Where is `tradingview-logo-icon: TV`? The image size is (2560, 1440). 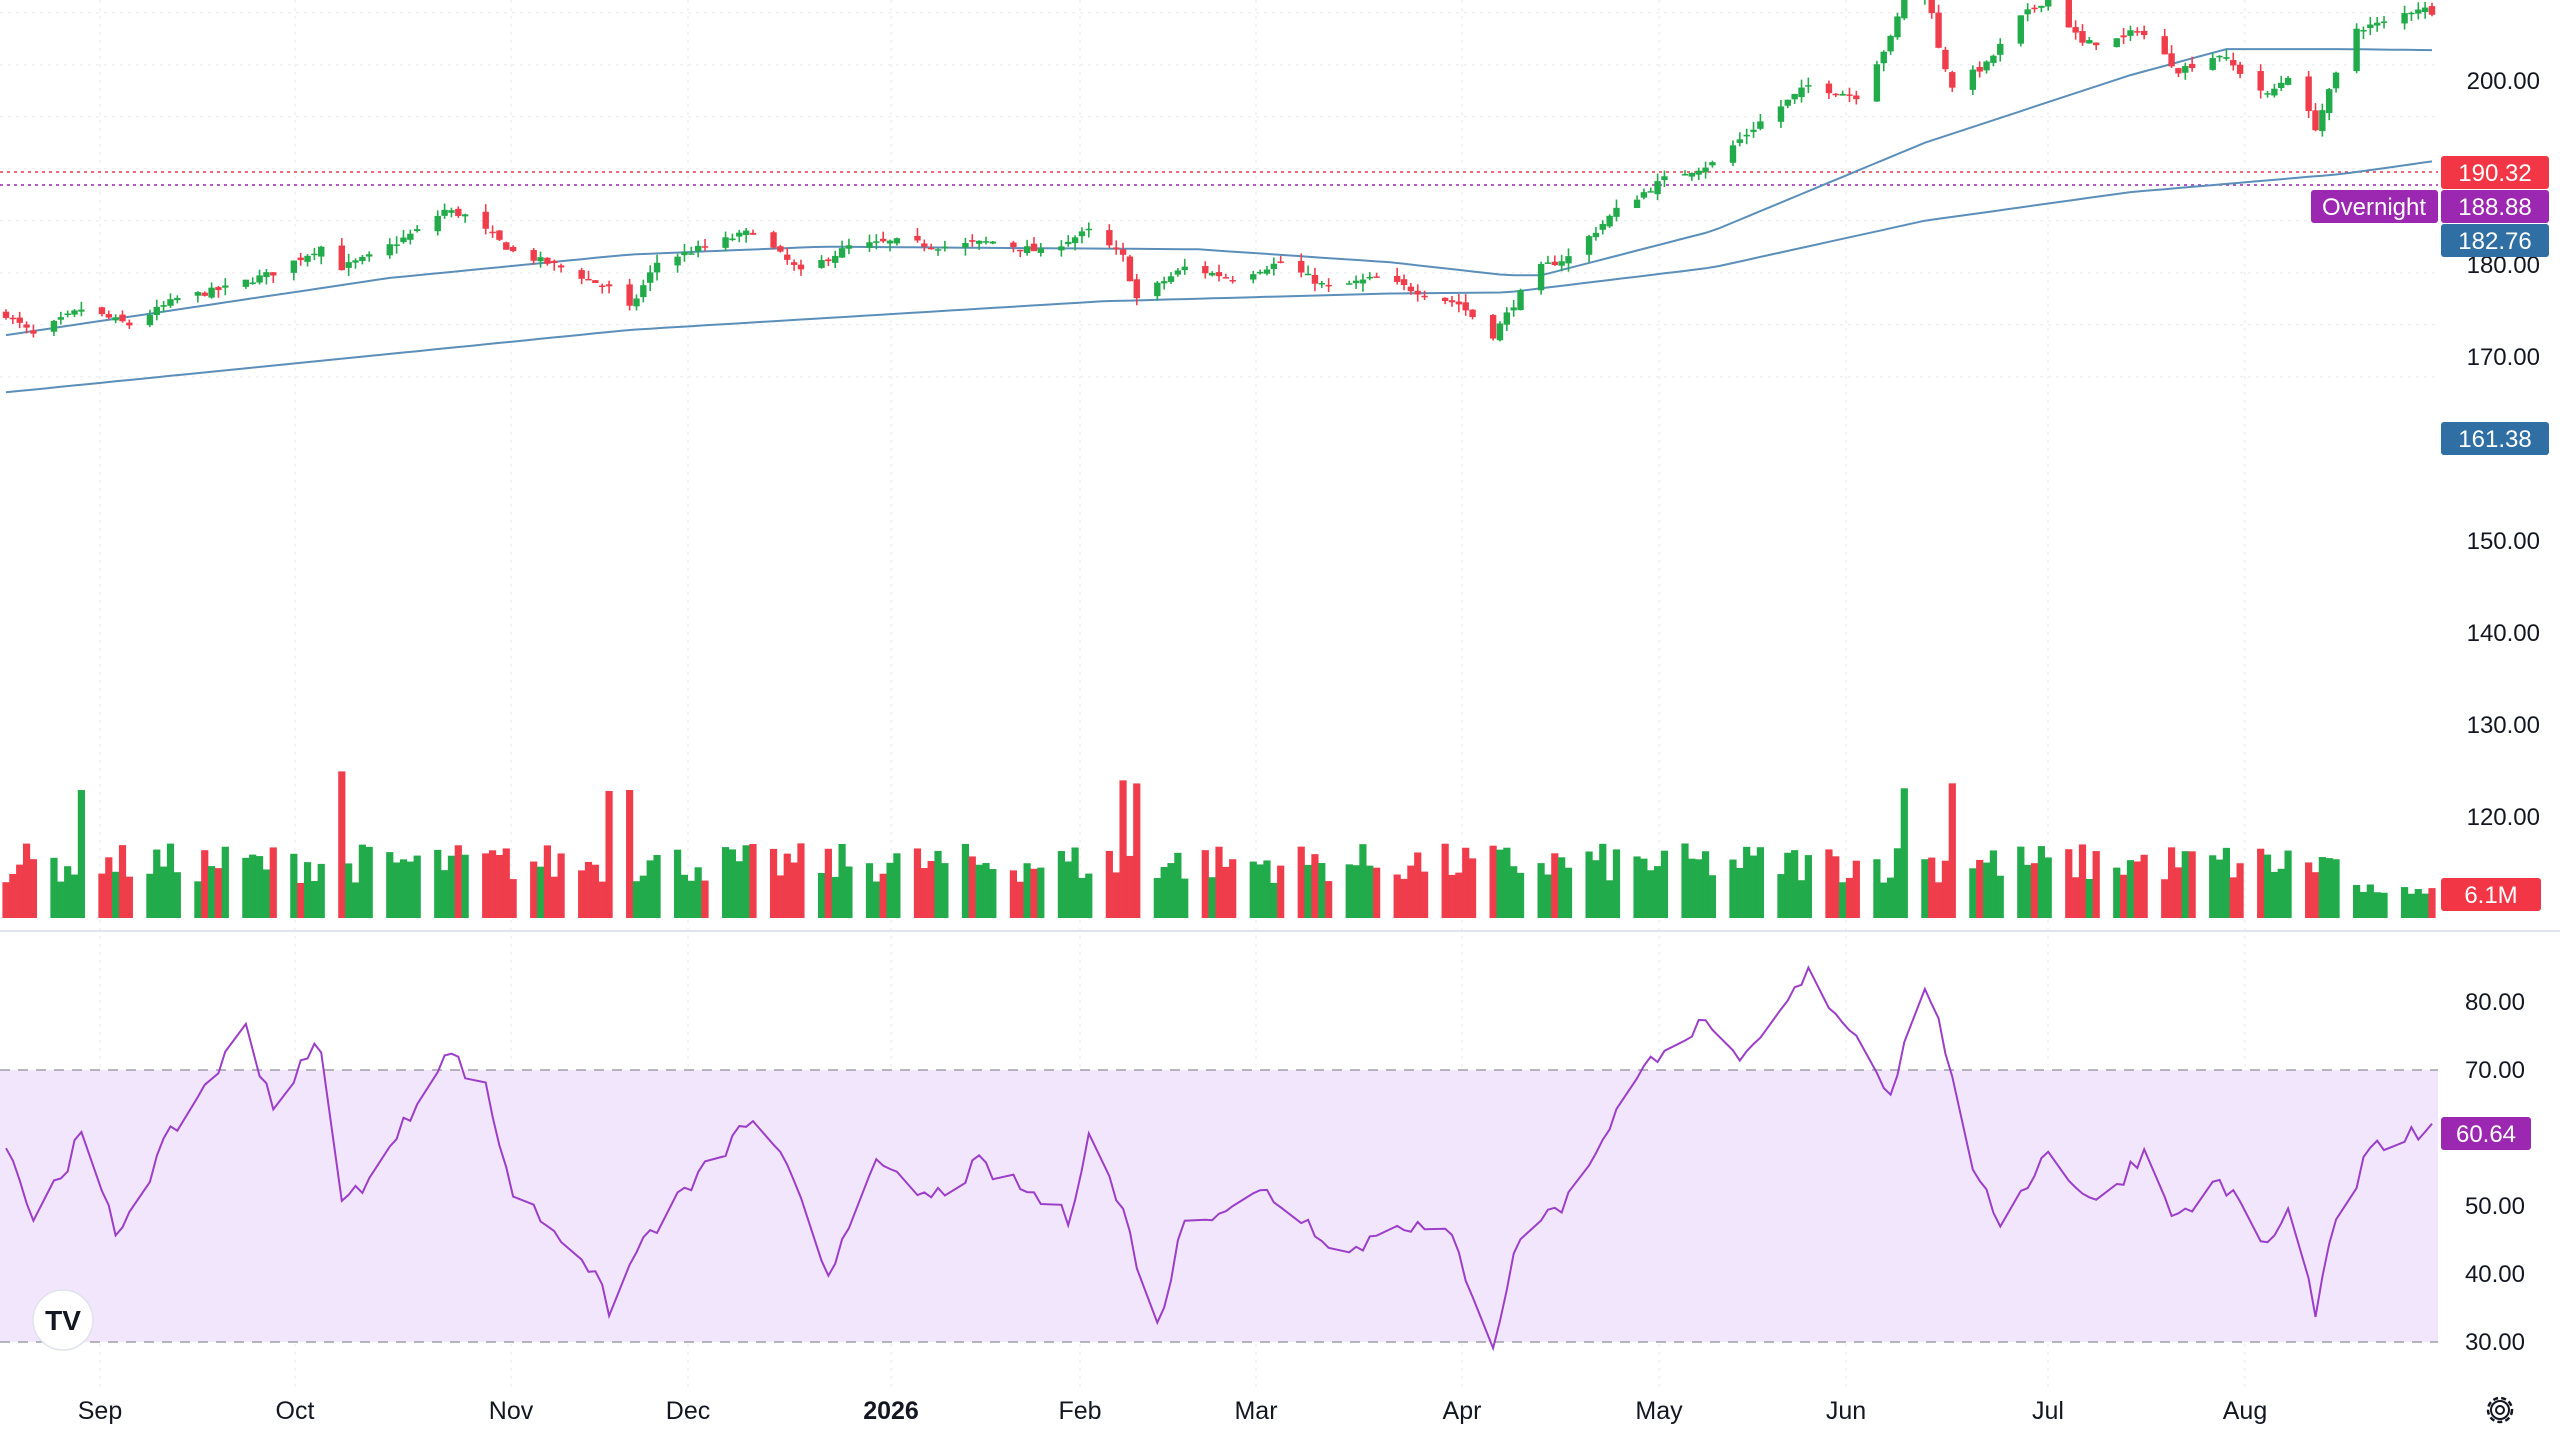
tradingview-logo-icon: TV is located at coordinates (63, 1320).